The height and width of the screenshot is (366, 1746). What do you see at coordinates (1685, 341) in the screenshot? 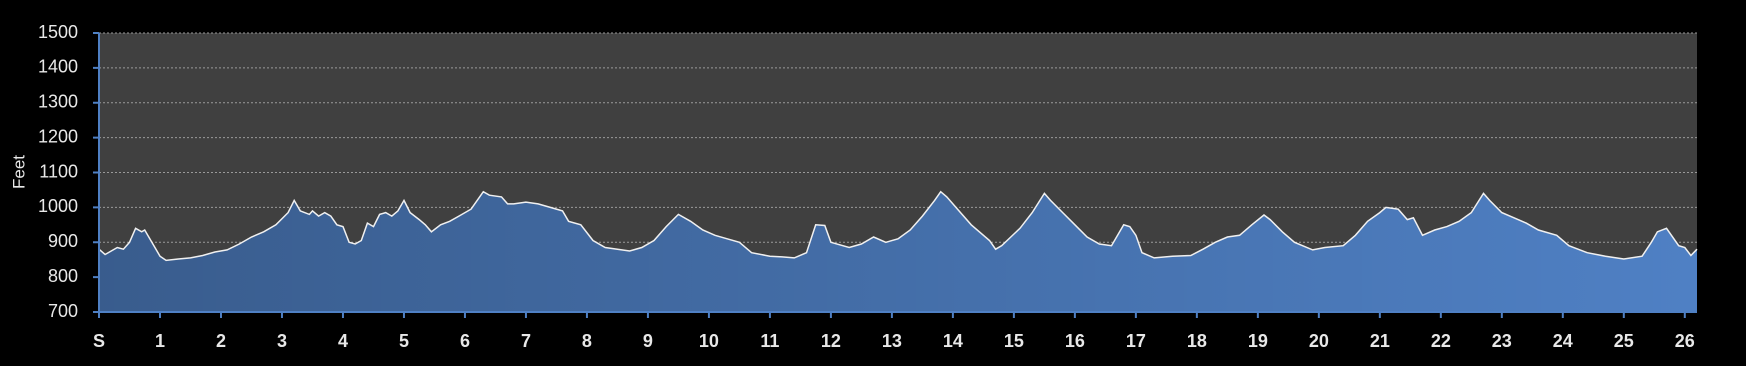
I see `x-tick-label: 26` at bounding box center [1685, 341].